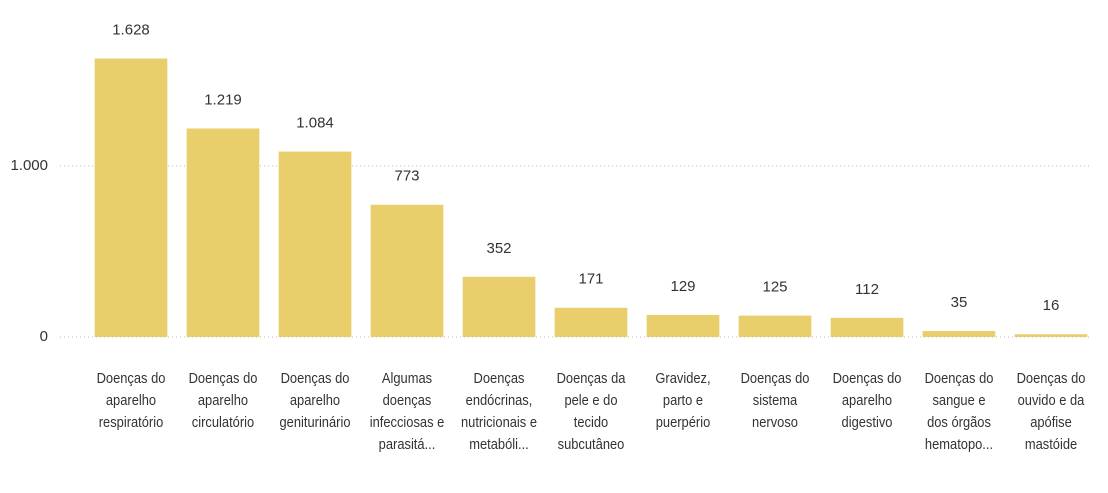 The width and height of the screenshot is (1108, 493). Describe the element at coordinates (959, 302) in the screenshot. I see `data-label: 35` at that location.